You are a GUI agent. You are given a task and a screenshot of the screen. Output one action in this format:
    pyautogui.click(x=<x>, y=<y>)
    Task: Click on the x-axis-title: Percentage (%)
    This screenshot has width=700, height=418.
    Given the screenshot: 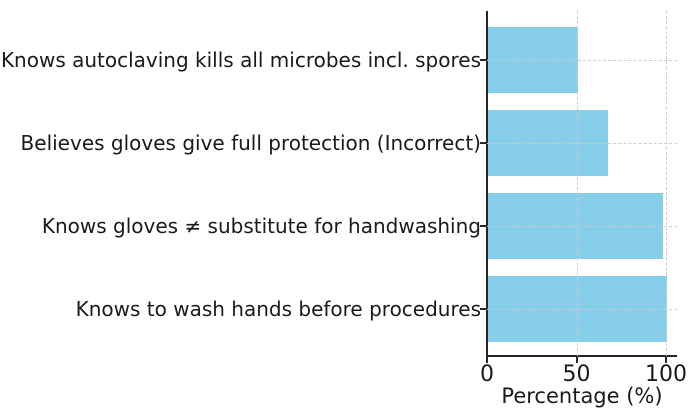 What is the action you would take?
    pyautogui.click(x=582, y=396)
    